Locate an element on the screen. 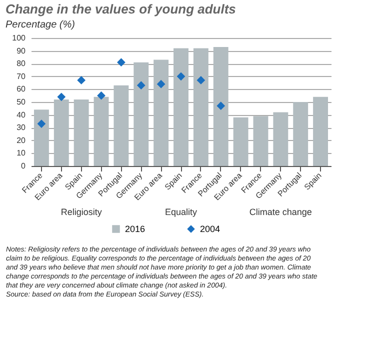  legend-label: 2004 is located at coordinates (210, 229).